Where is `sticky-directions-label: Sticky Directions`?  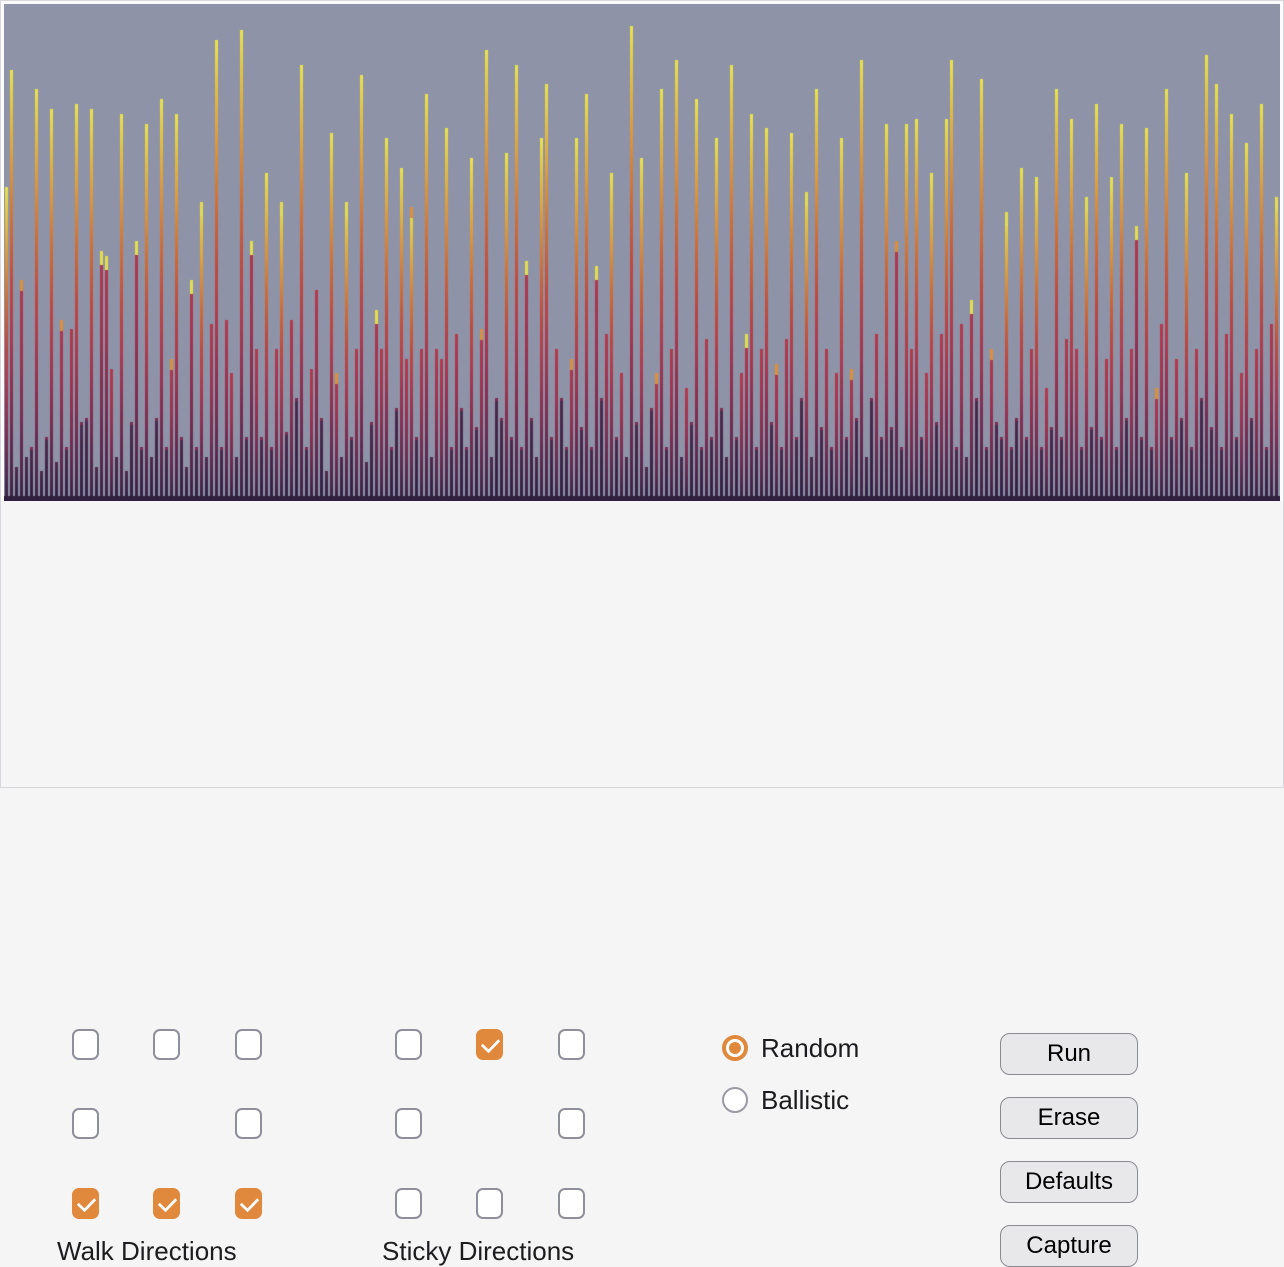 sticky-directions-label: Sticky Directions is located at coordinates (478, 1251).